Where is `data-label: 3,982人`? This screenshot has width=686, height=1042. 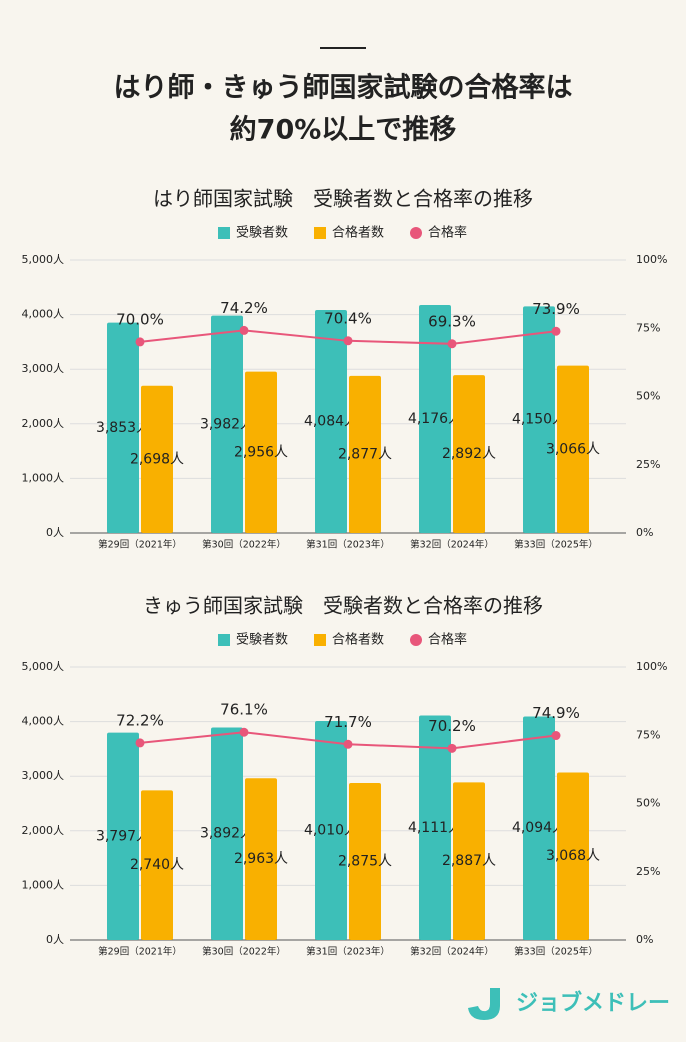
data-label: 3,982人 is located at coordinates (227, 424).